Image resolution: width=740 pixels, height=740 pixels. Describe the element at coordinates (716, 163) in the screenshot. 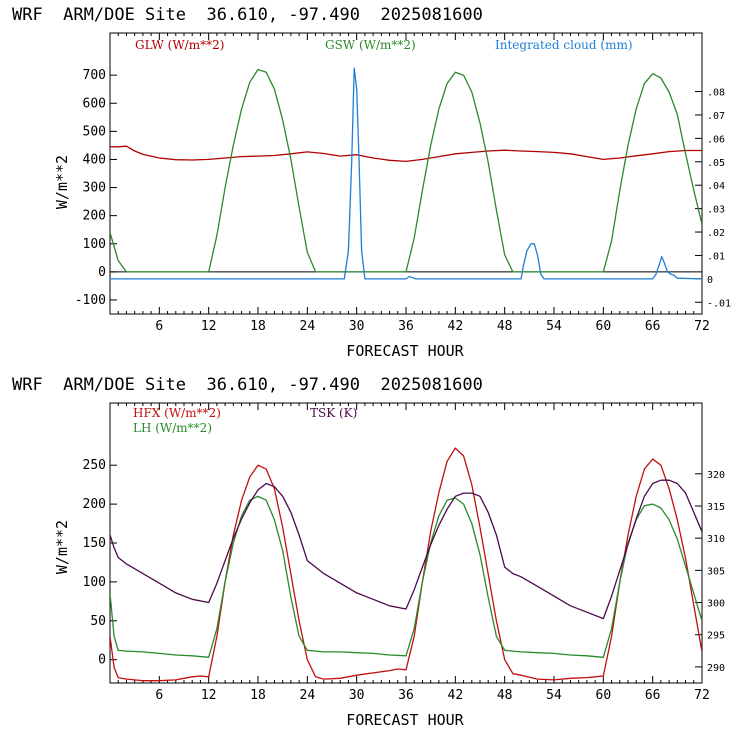

I see `y2-tick-label: .05` at that location.